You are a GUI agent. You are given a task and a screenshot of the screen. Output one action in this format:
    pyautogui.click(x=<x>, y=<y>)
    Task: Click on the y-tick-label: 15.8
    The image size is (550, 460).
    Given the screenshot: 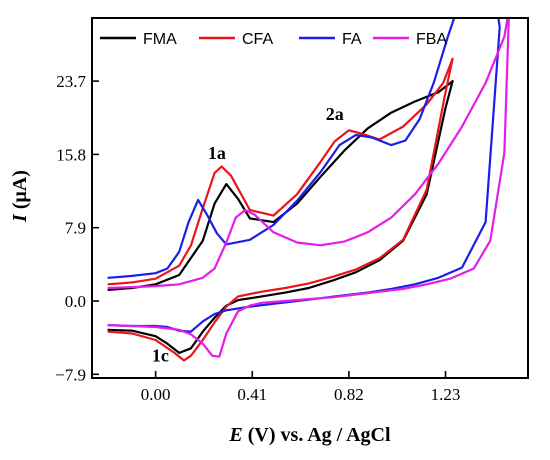 What is the action you would take?
    pyautogui.click(x=71, y=154)
    